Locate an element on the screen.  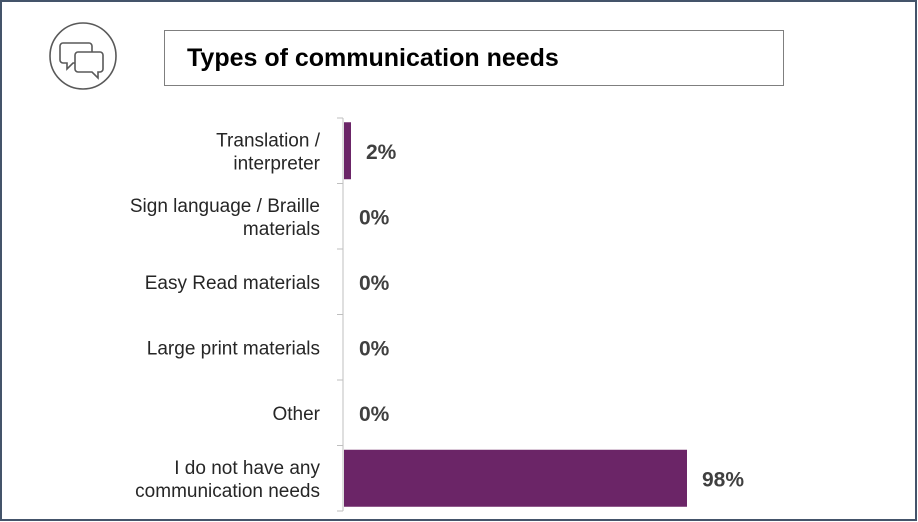
category-label: Easy Read materials is located at coordinates (232, 283).